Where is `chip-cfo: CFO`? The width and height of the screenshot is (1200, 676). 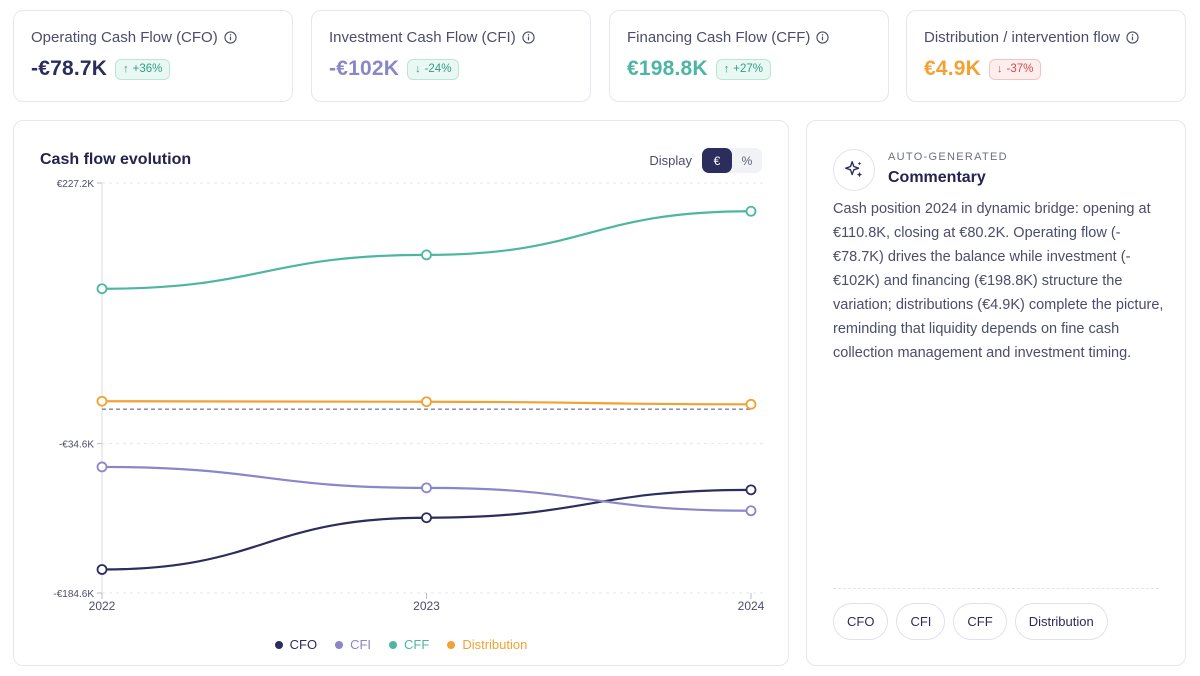
chip-cfo: CFO is located at coordinates (861, 621).